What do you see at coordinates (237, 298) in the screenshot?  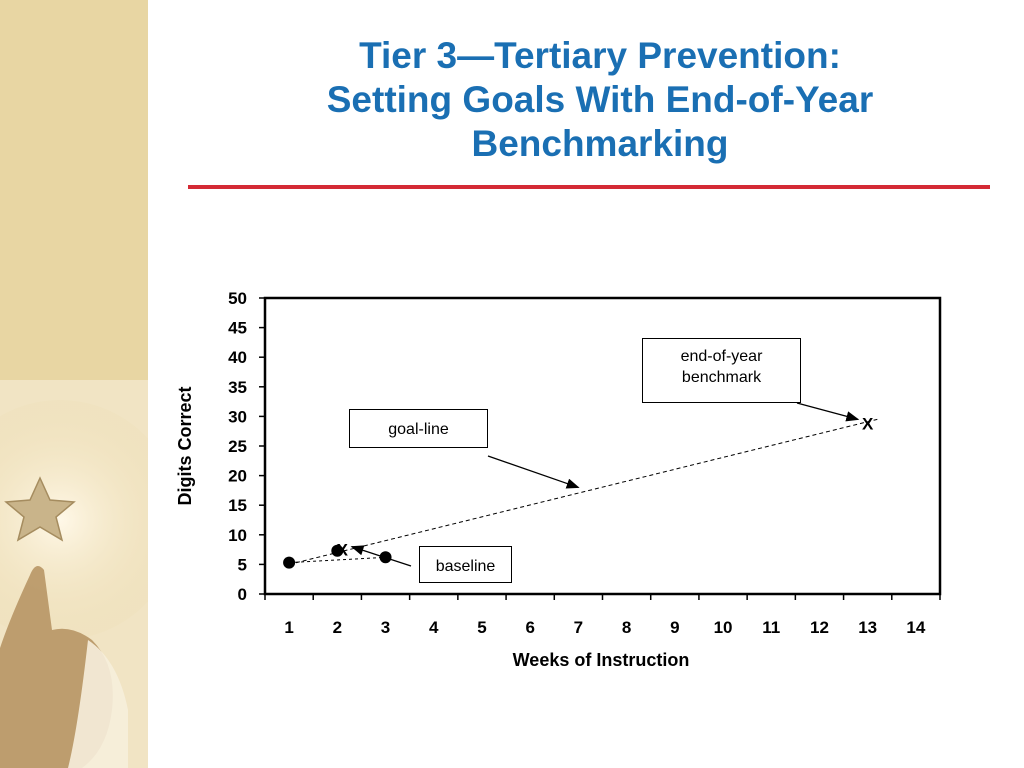 I see `y-tick-label: 50` at bounding box center [237, 298].